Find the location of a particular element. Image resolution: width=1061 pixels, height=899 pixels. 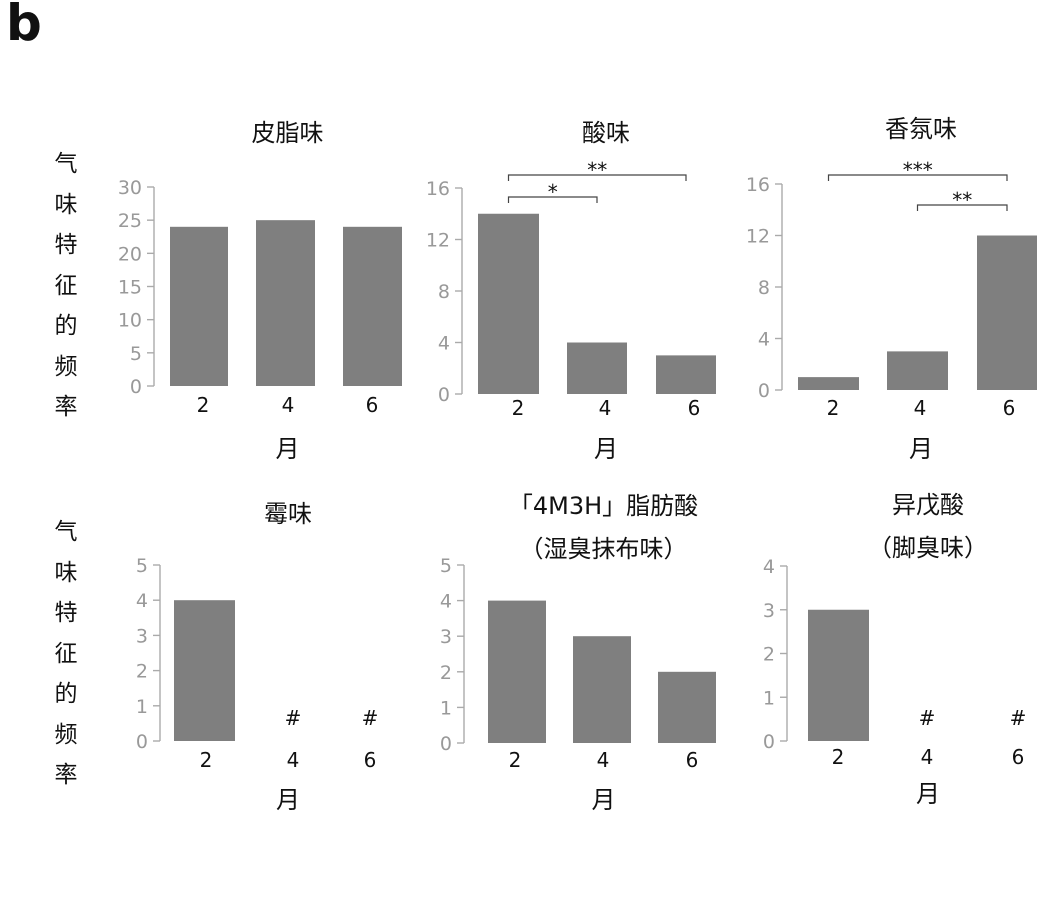

chart-title: 霉味 is located at coordinates (288, 514).